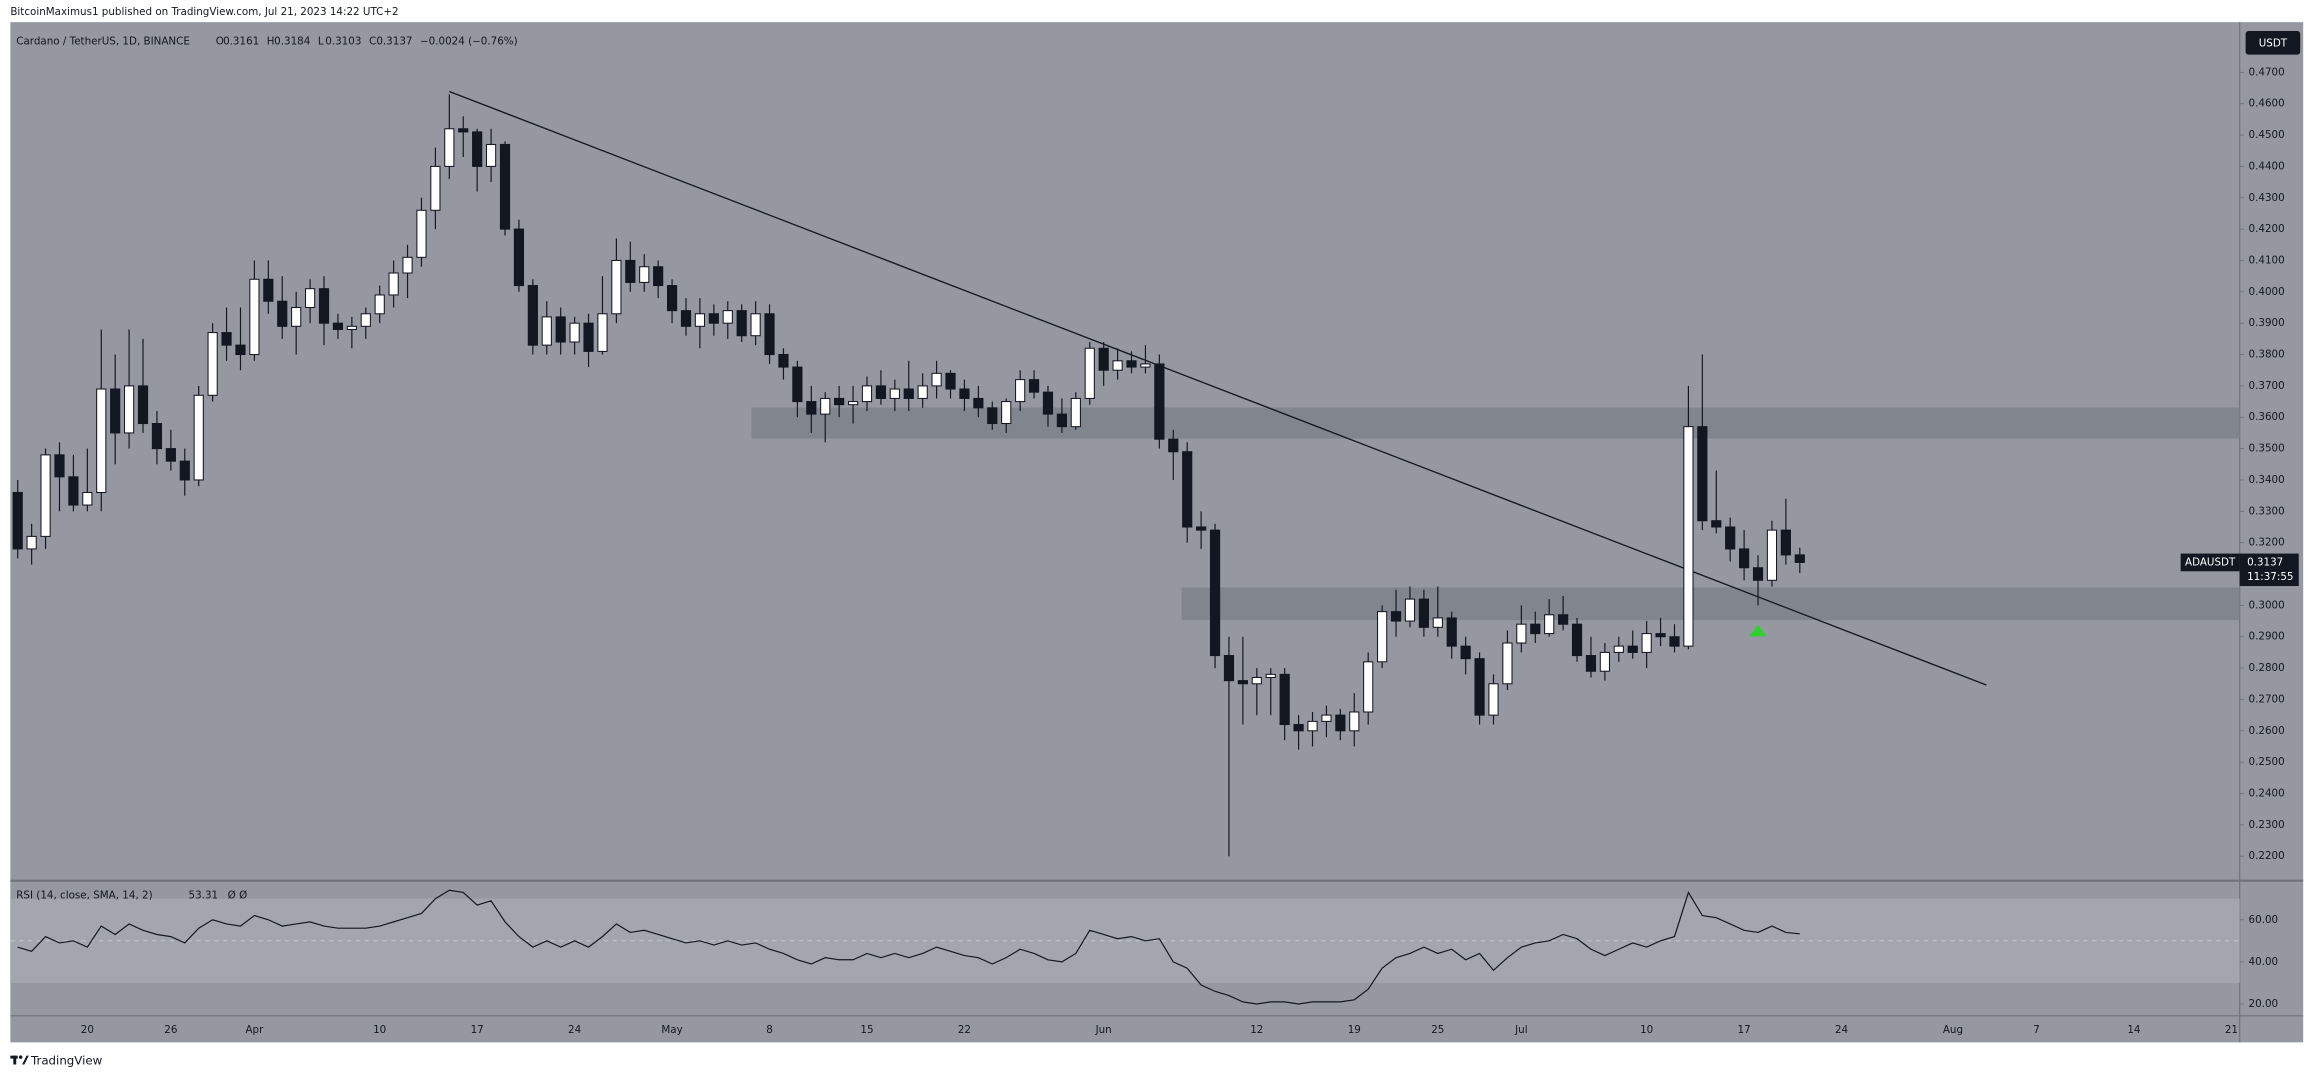 This screenshot has height=1079, width=2315. Describe the element at coordinates (1354, 1030) in the screenshot. I see `x-tick-label: 19` at that location.